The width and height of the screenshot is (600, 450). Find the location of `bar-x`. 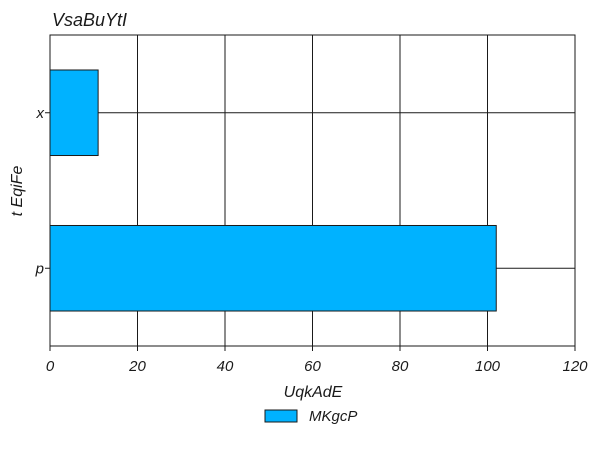

bar-x is located at coordinates (74, 113).